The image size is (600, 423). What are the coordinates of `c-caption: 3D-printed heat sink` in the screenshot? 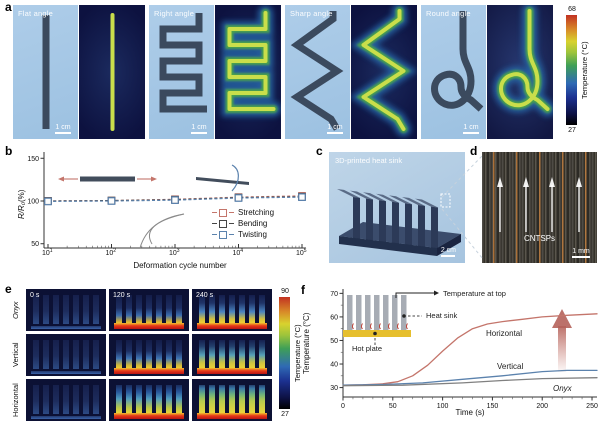 It's located at (369, 160).